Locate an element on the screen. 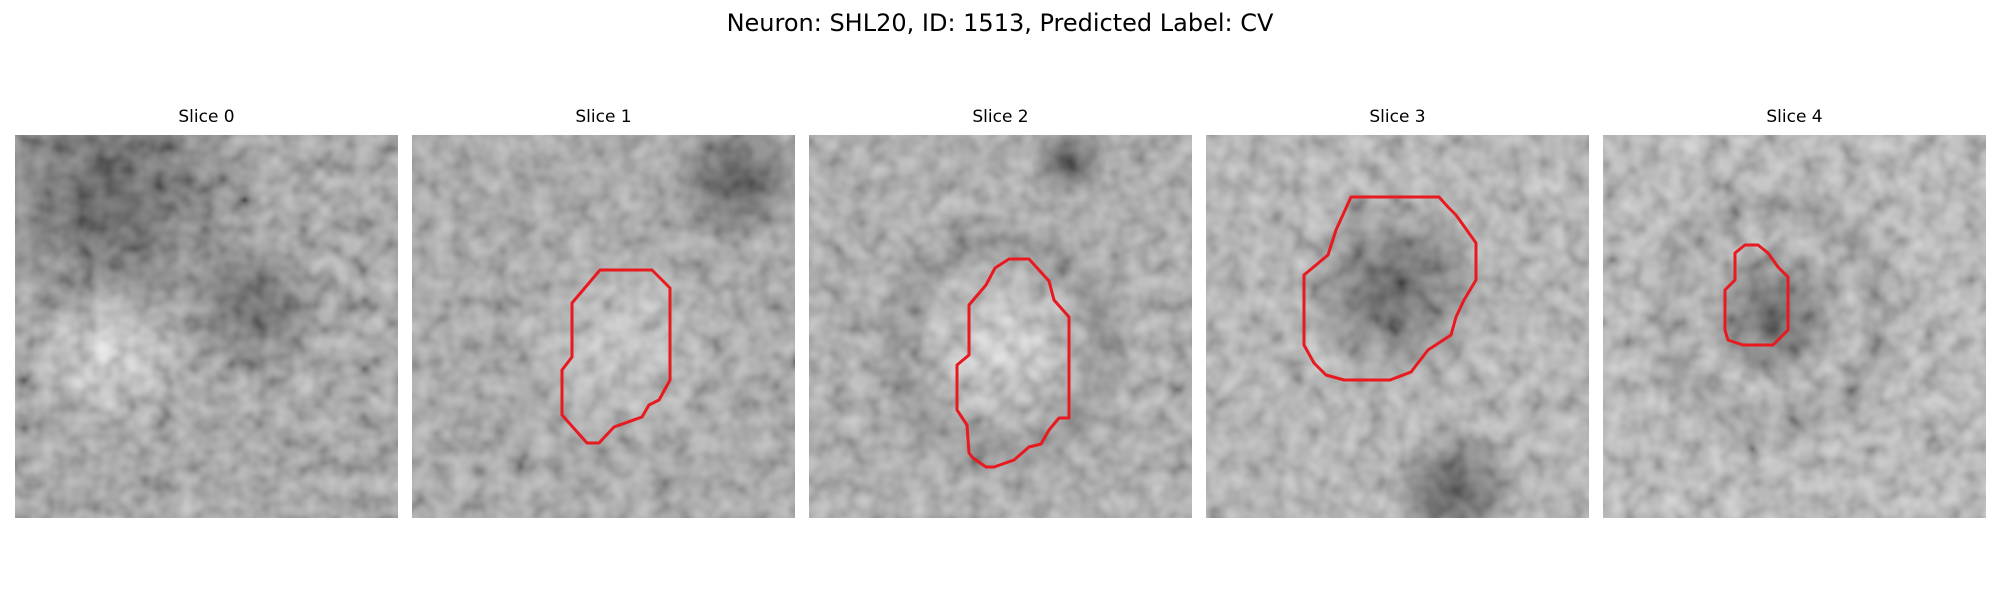 The width and height of the screenshot is (2000, 600). slice-title: Slice 3 is located at coordinates (1397, 117).